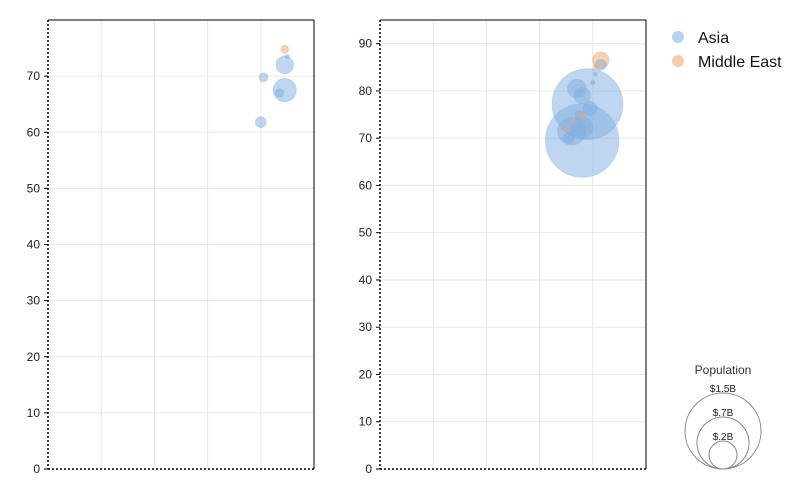 The width and height of the screenshot is (800, 500). I want to click on size-legend-title: Population, so click(723, 370).